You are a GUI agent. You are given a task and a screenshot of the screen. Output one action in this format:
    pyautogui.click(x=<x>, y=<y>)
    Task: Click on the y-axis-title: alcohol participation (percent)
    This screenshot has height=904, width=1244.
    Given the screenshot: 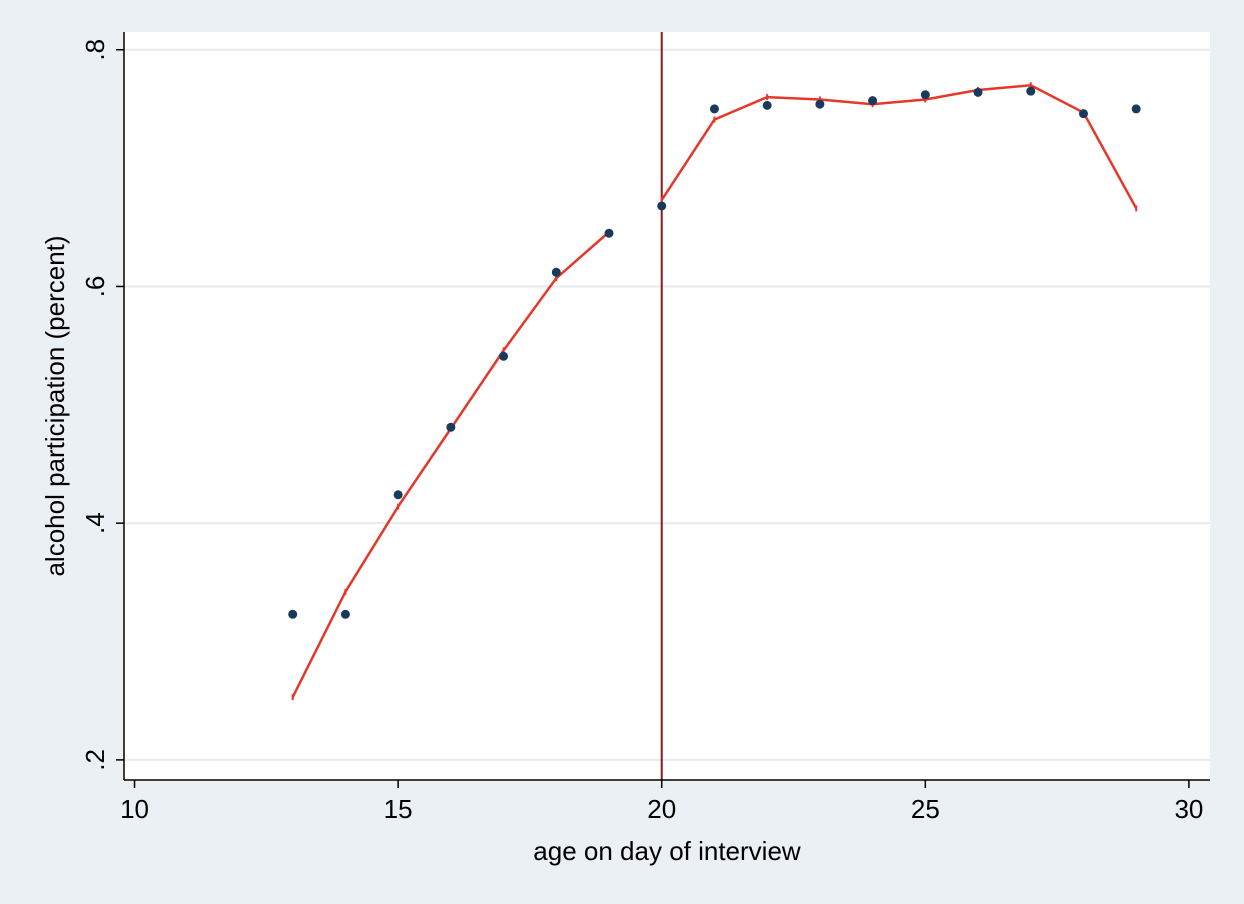 What is the action you would take?
    pyautogui.click(x=55, y=405)
    